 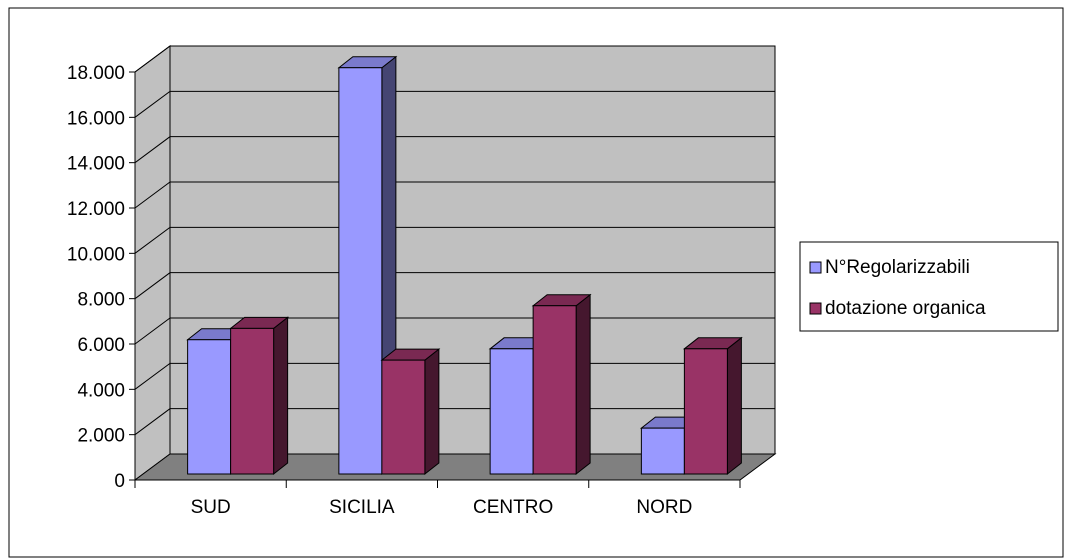 What do you see at coordinates (119, 481) in the screenshot?
I see `y-tick-label: 0` at bounding box center [119, 481].